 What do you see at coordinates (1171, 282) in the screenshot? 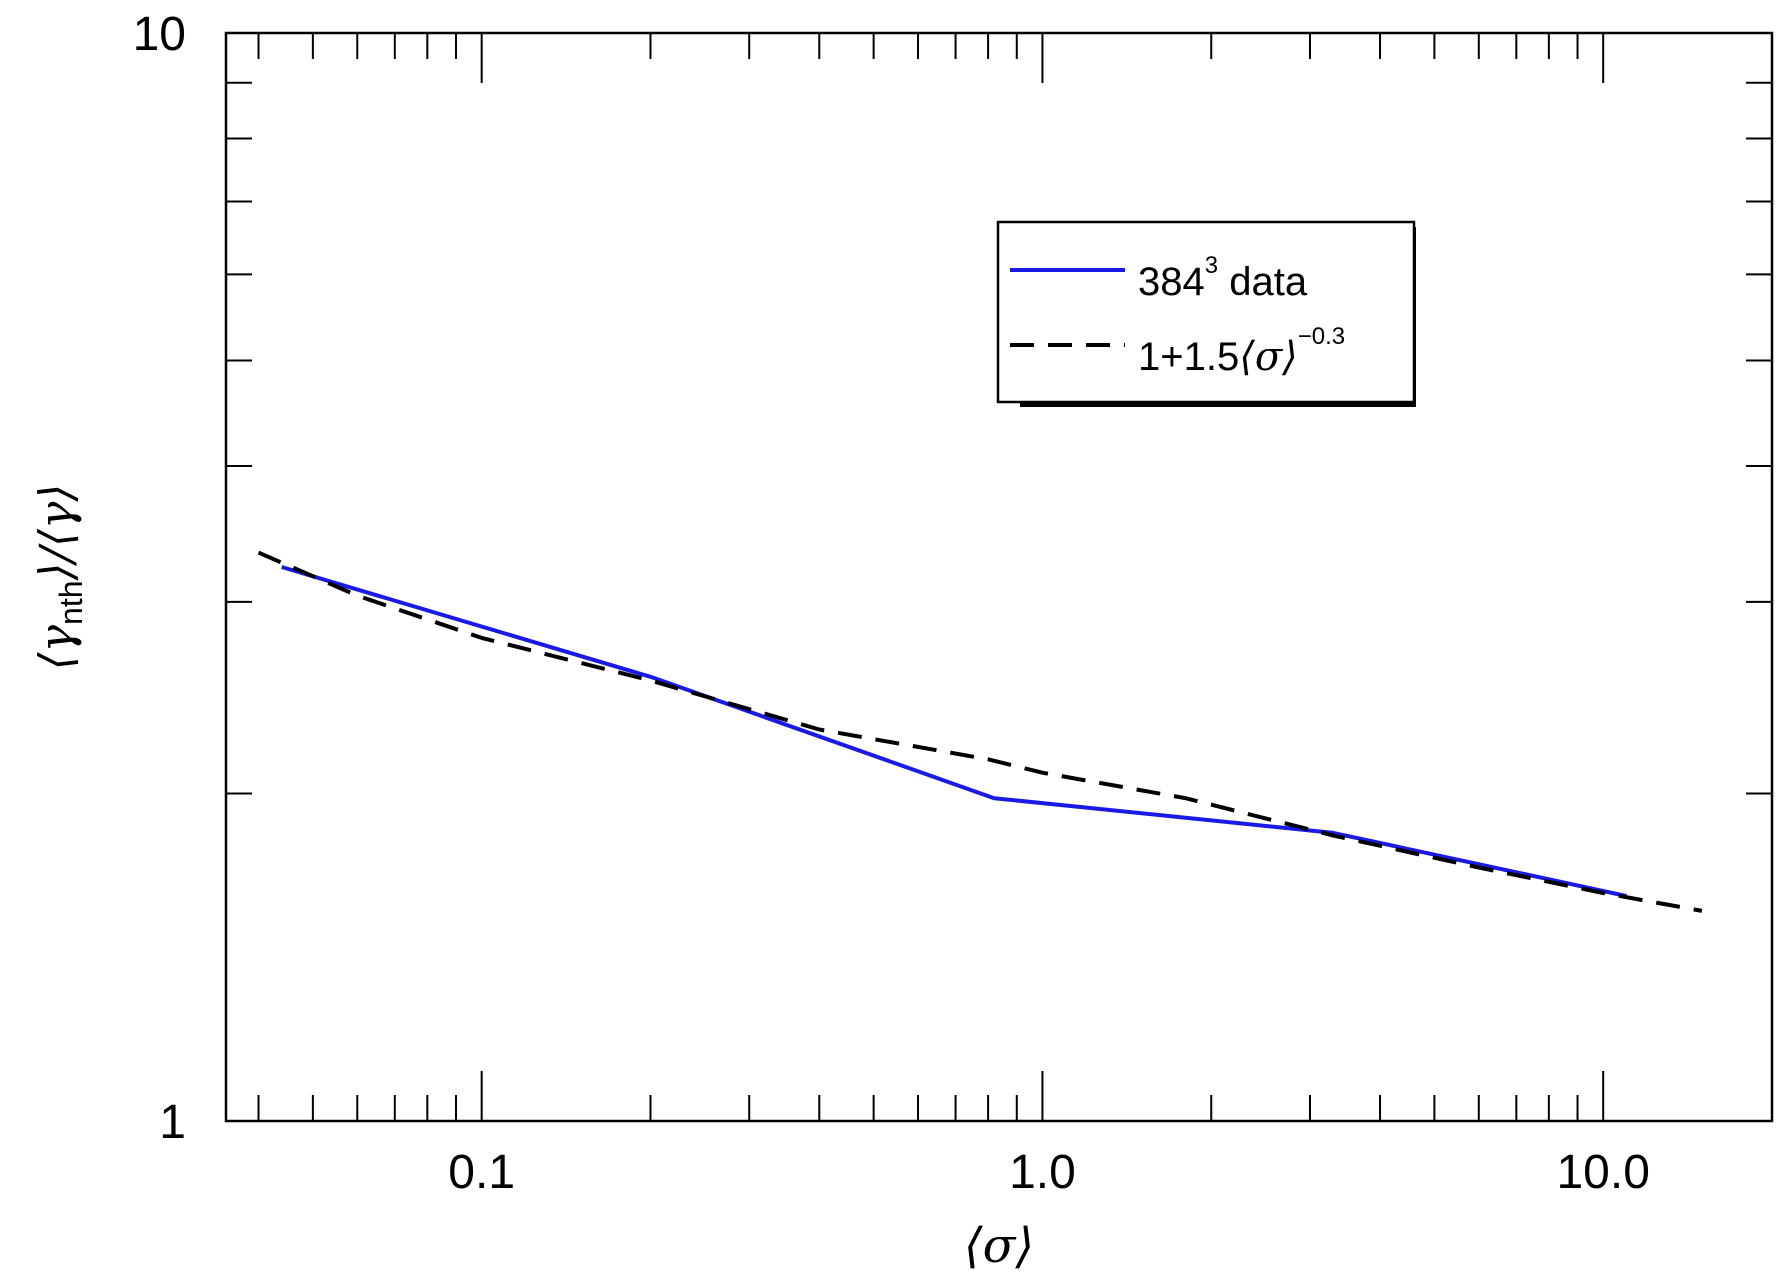
I see `legend-data-main: 384` at bounding box center [1171, 282].